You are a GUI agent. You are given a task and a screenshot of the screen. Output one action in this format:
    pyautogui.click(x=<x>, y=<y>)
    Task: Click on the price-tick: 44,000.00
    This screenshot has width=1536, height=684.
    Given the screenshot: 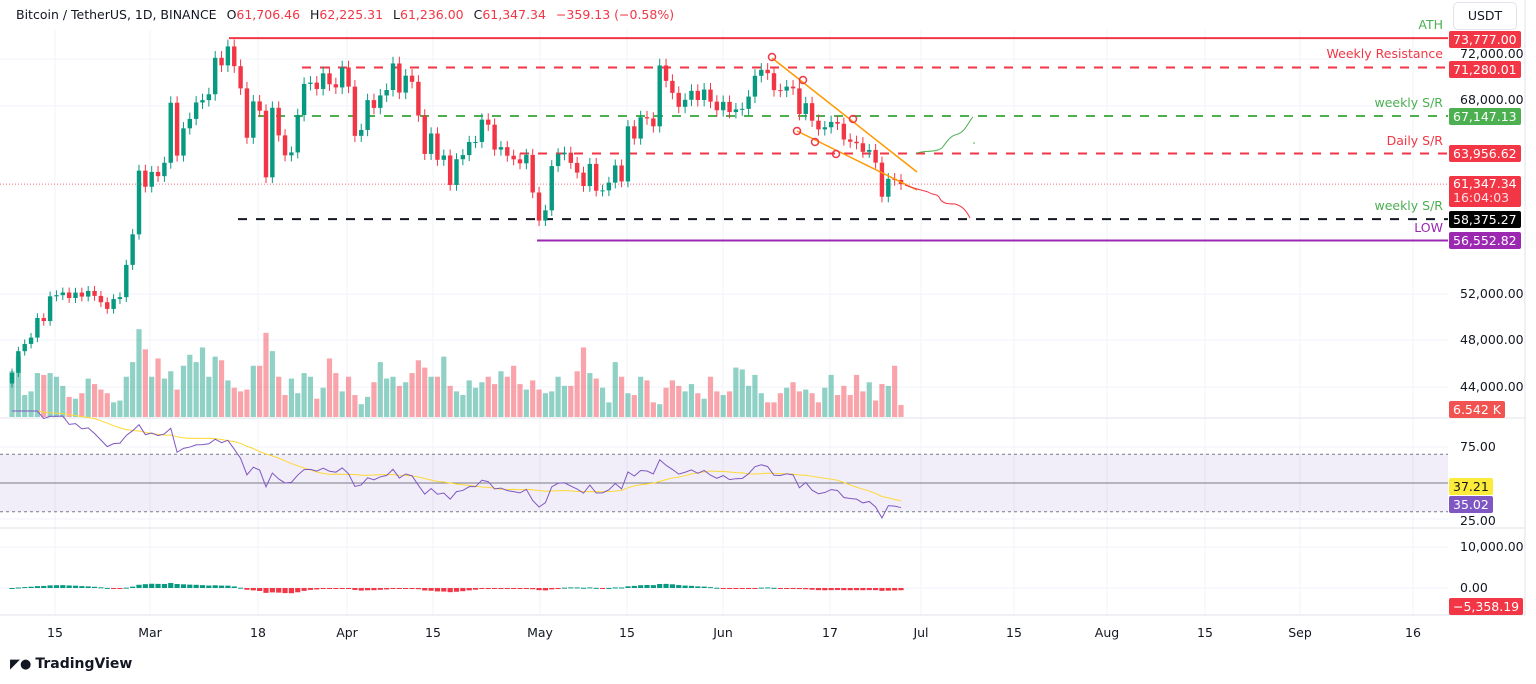 What is the action you would take?
    pyautogui.click(x=1492, y=386)
    